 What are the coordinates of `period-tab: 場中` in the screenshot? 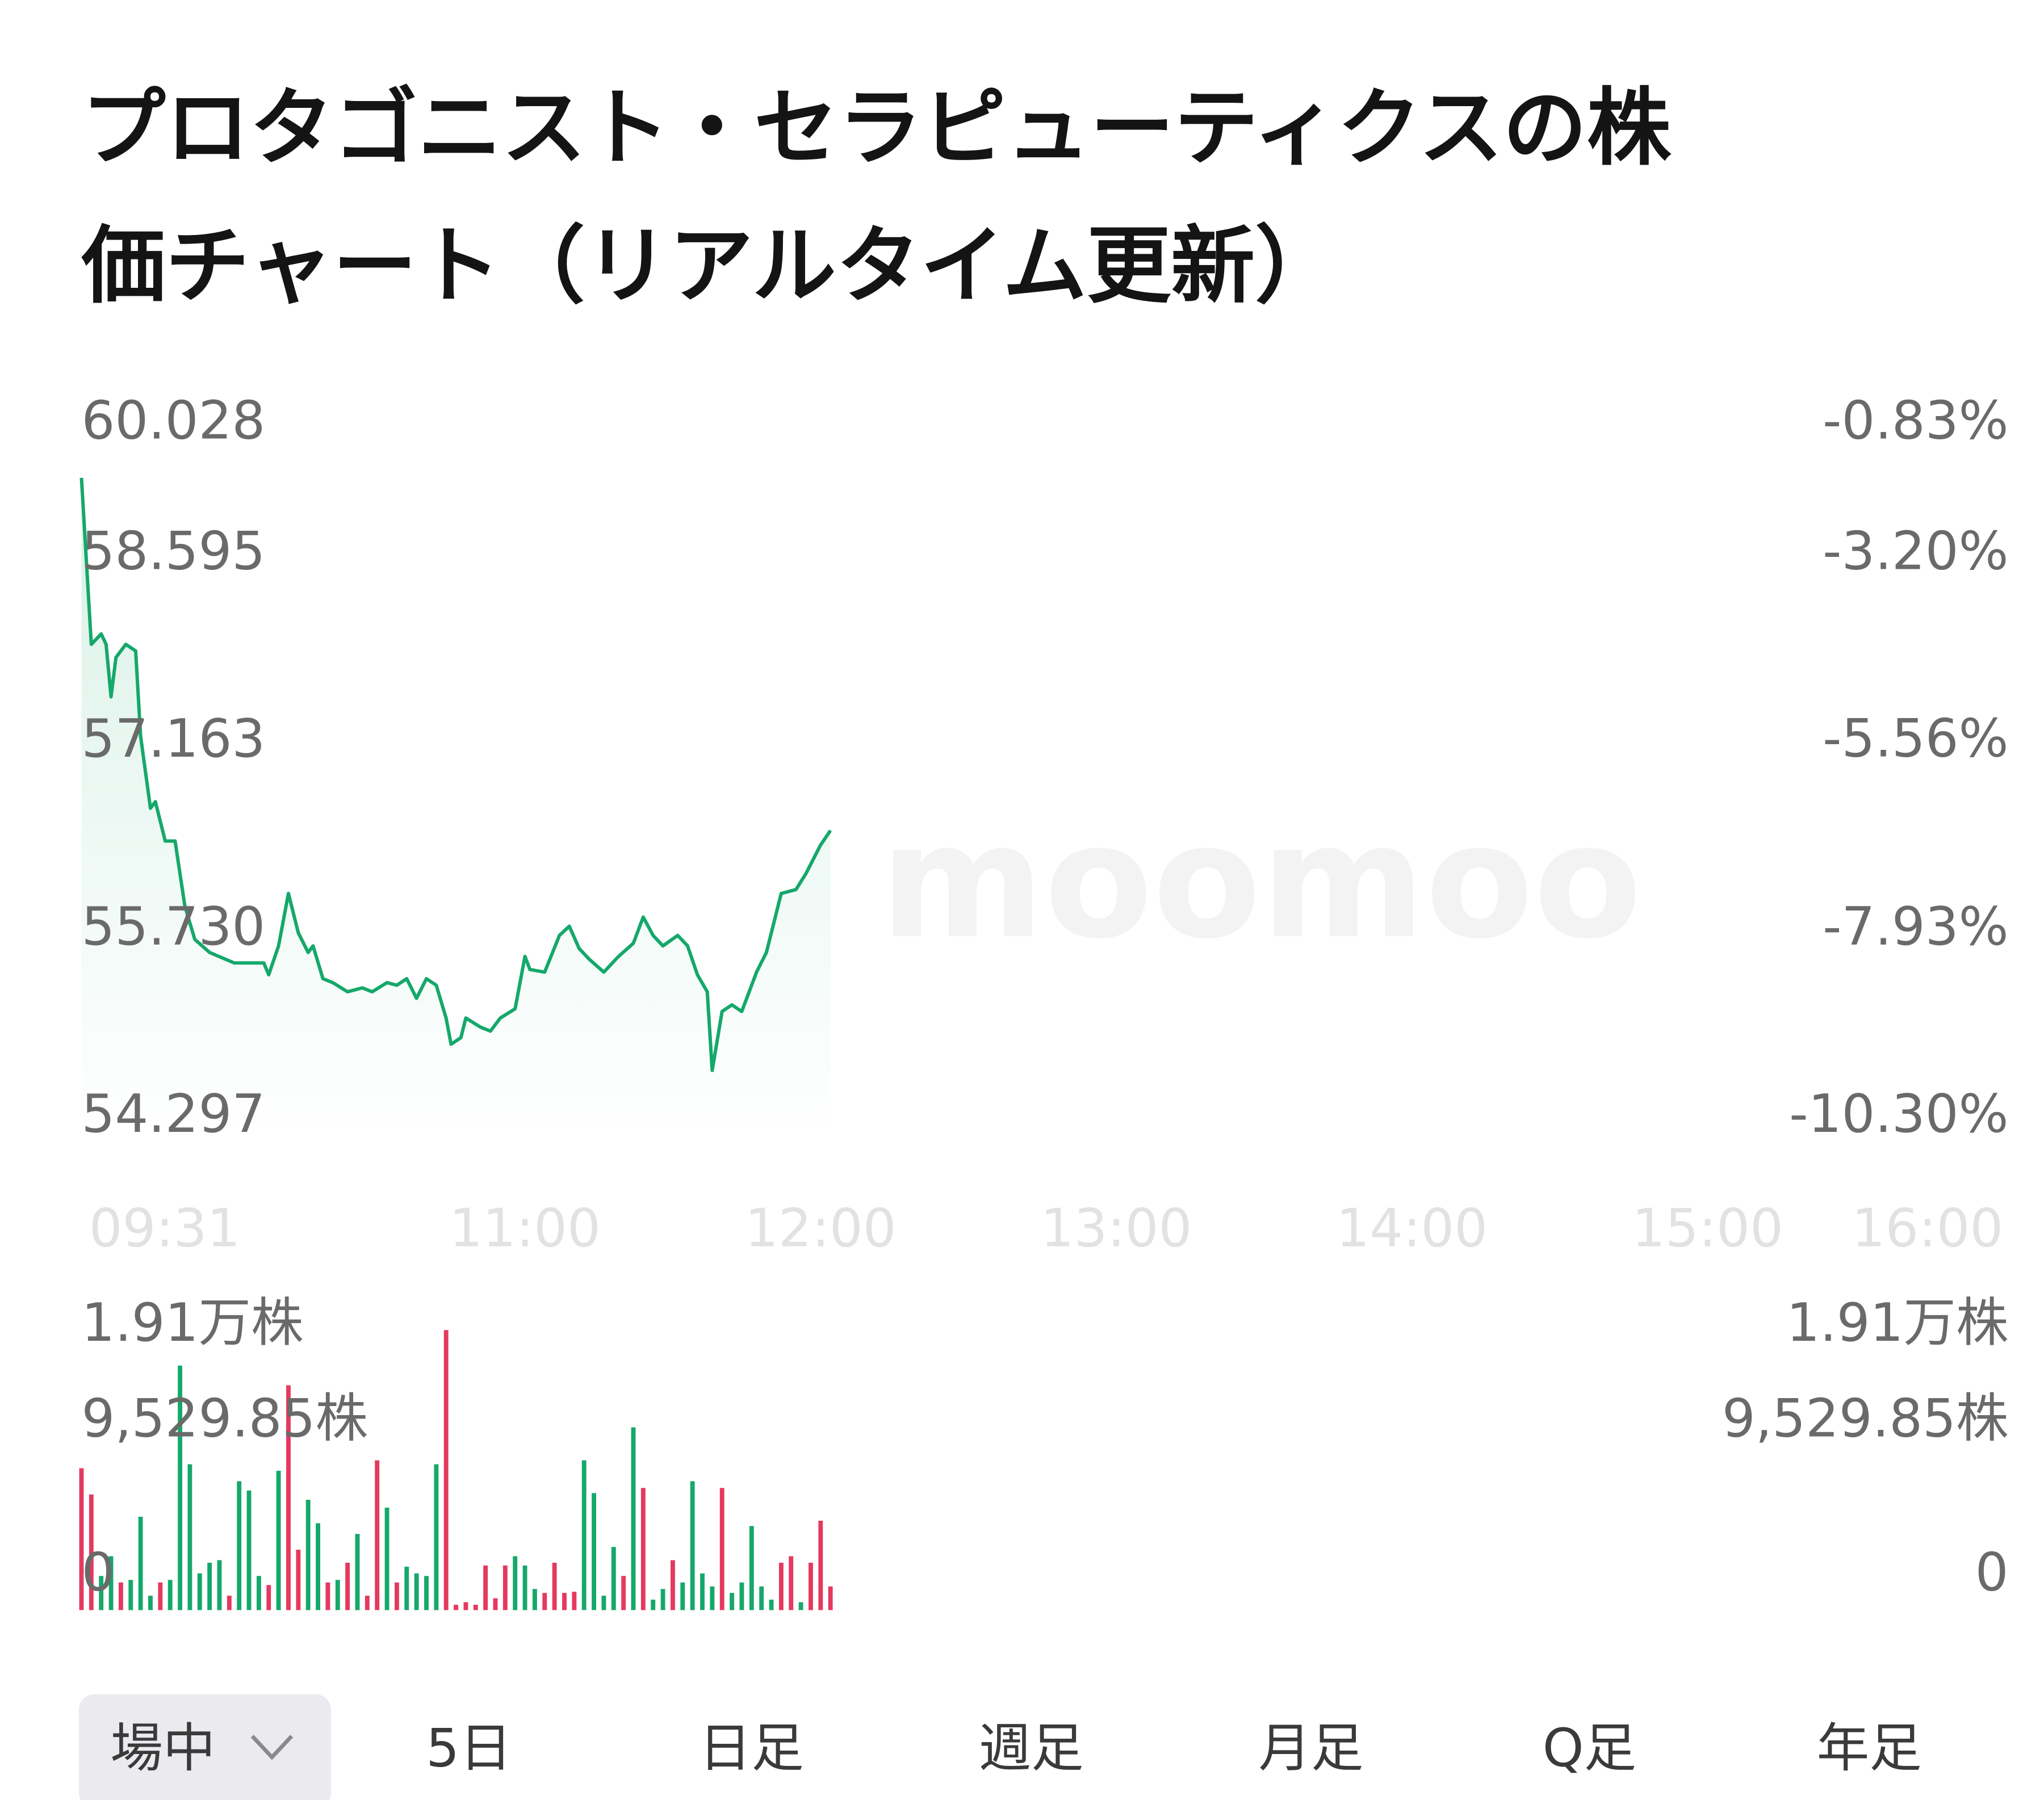 It's located at (162, 1748).